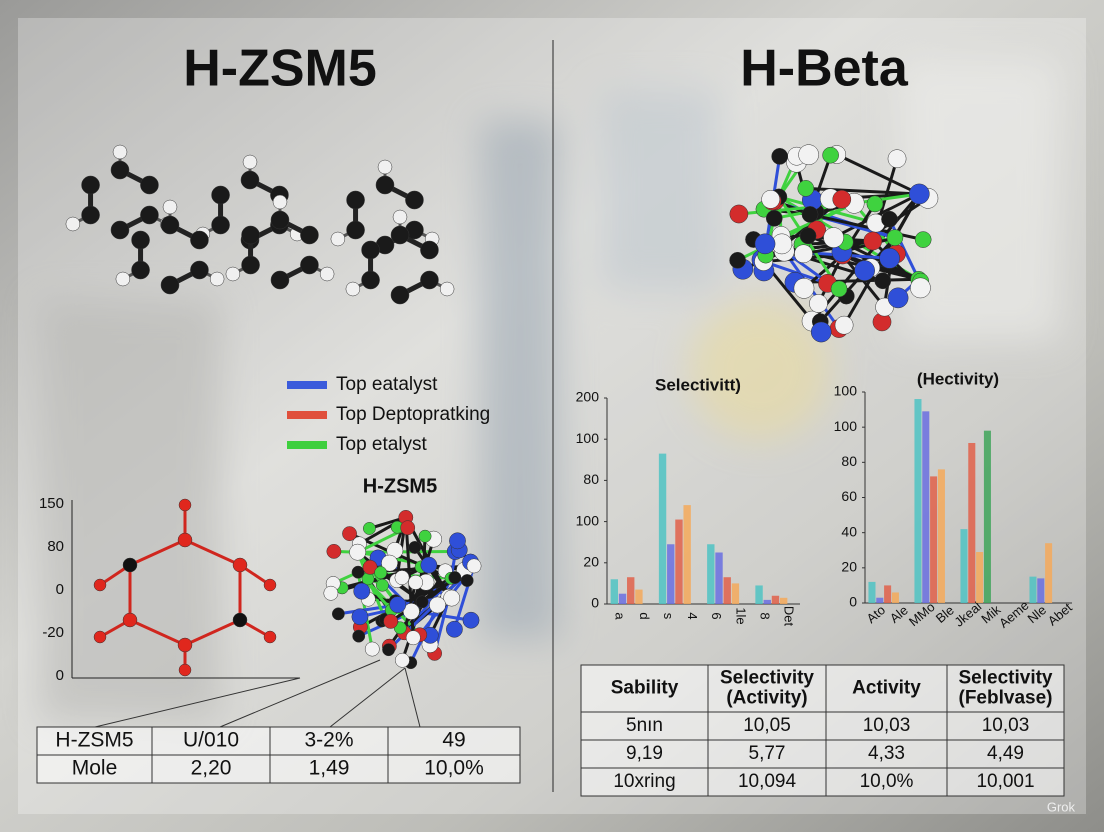  I want to click on table-header: Activity, so click(886, 688).